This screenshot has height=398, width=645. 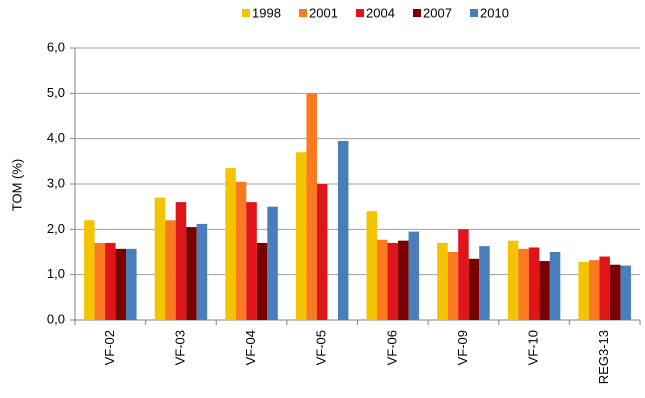 What do you see at coordinates (56, 273) in the screenshot?
I see `y-tick-label: 1,0` at bounding box center [56, 273].